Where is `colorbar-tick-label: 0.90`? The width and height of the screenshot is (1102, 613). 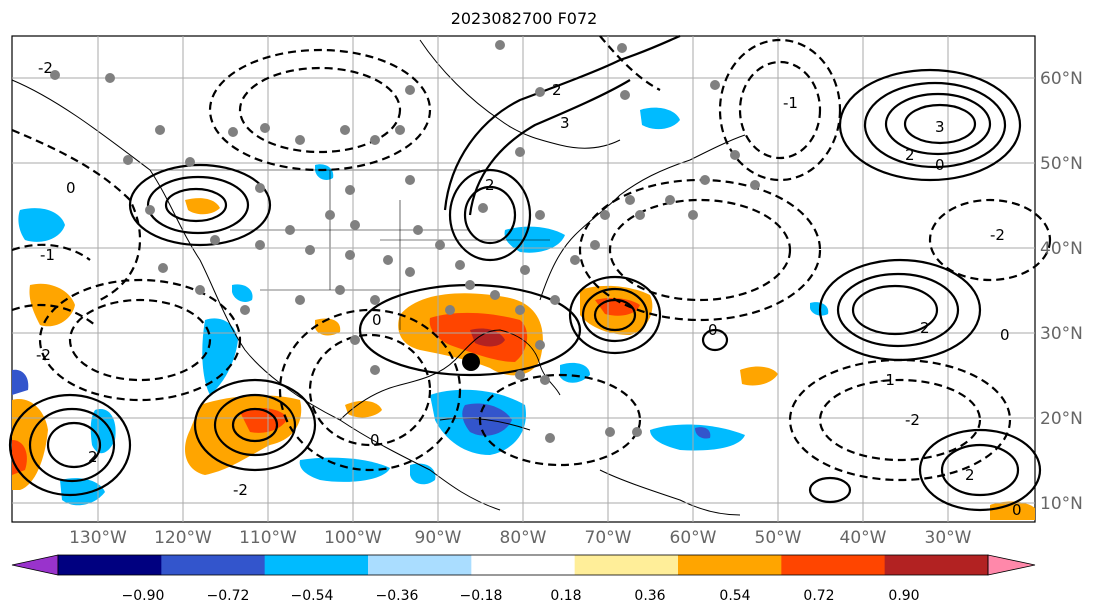 colorbar-tick-label: 0.90 is located at coordinates (903, 596).